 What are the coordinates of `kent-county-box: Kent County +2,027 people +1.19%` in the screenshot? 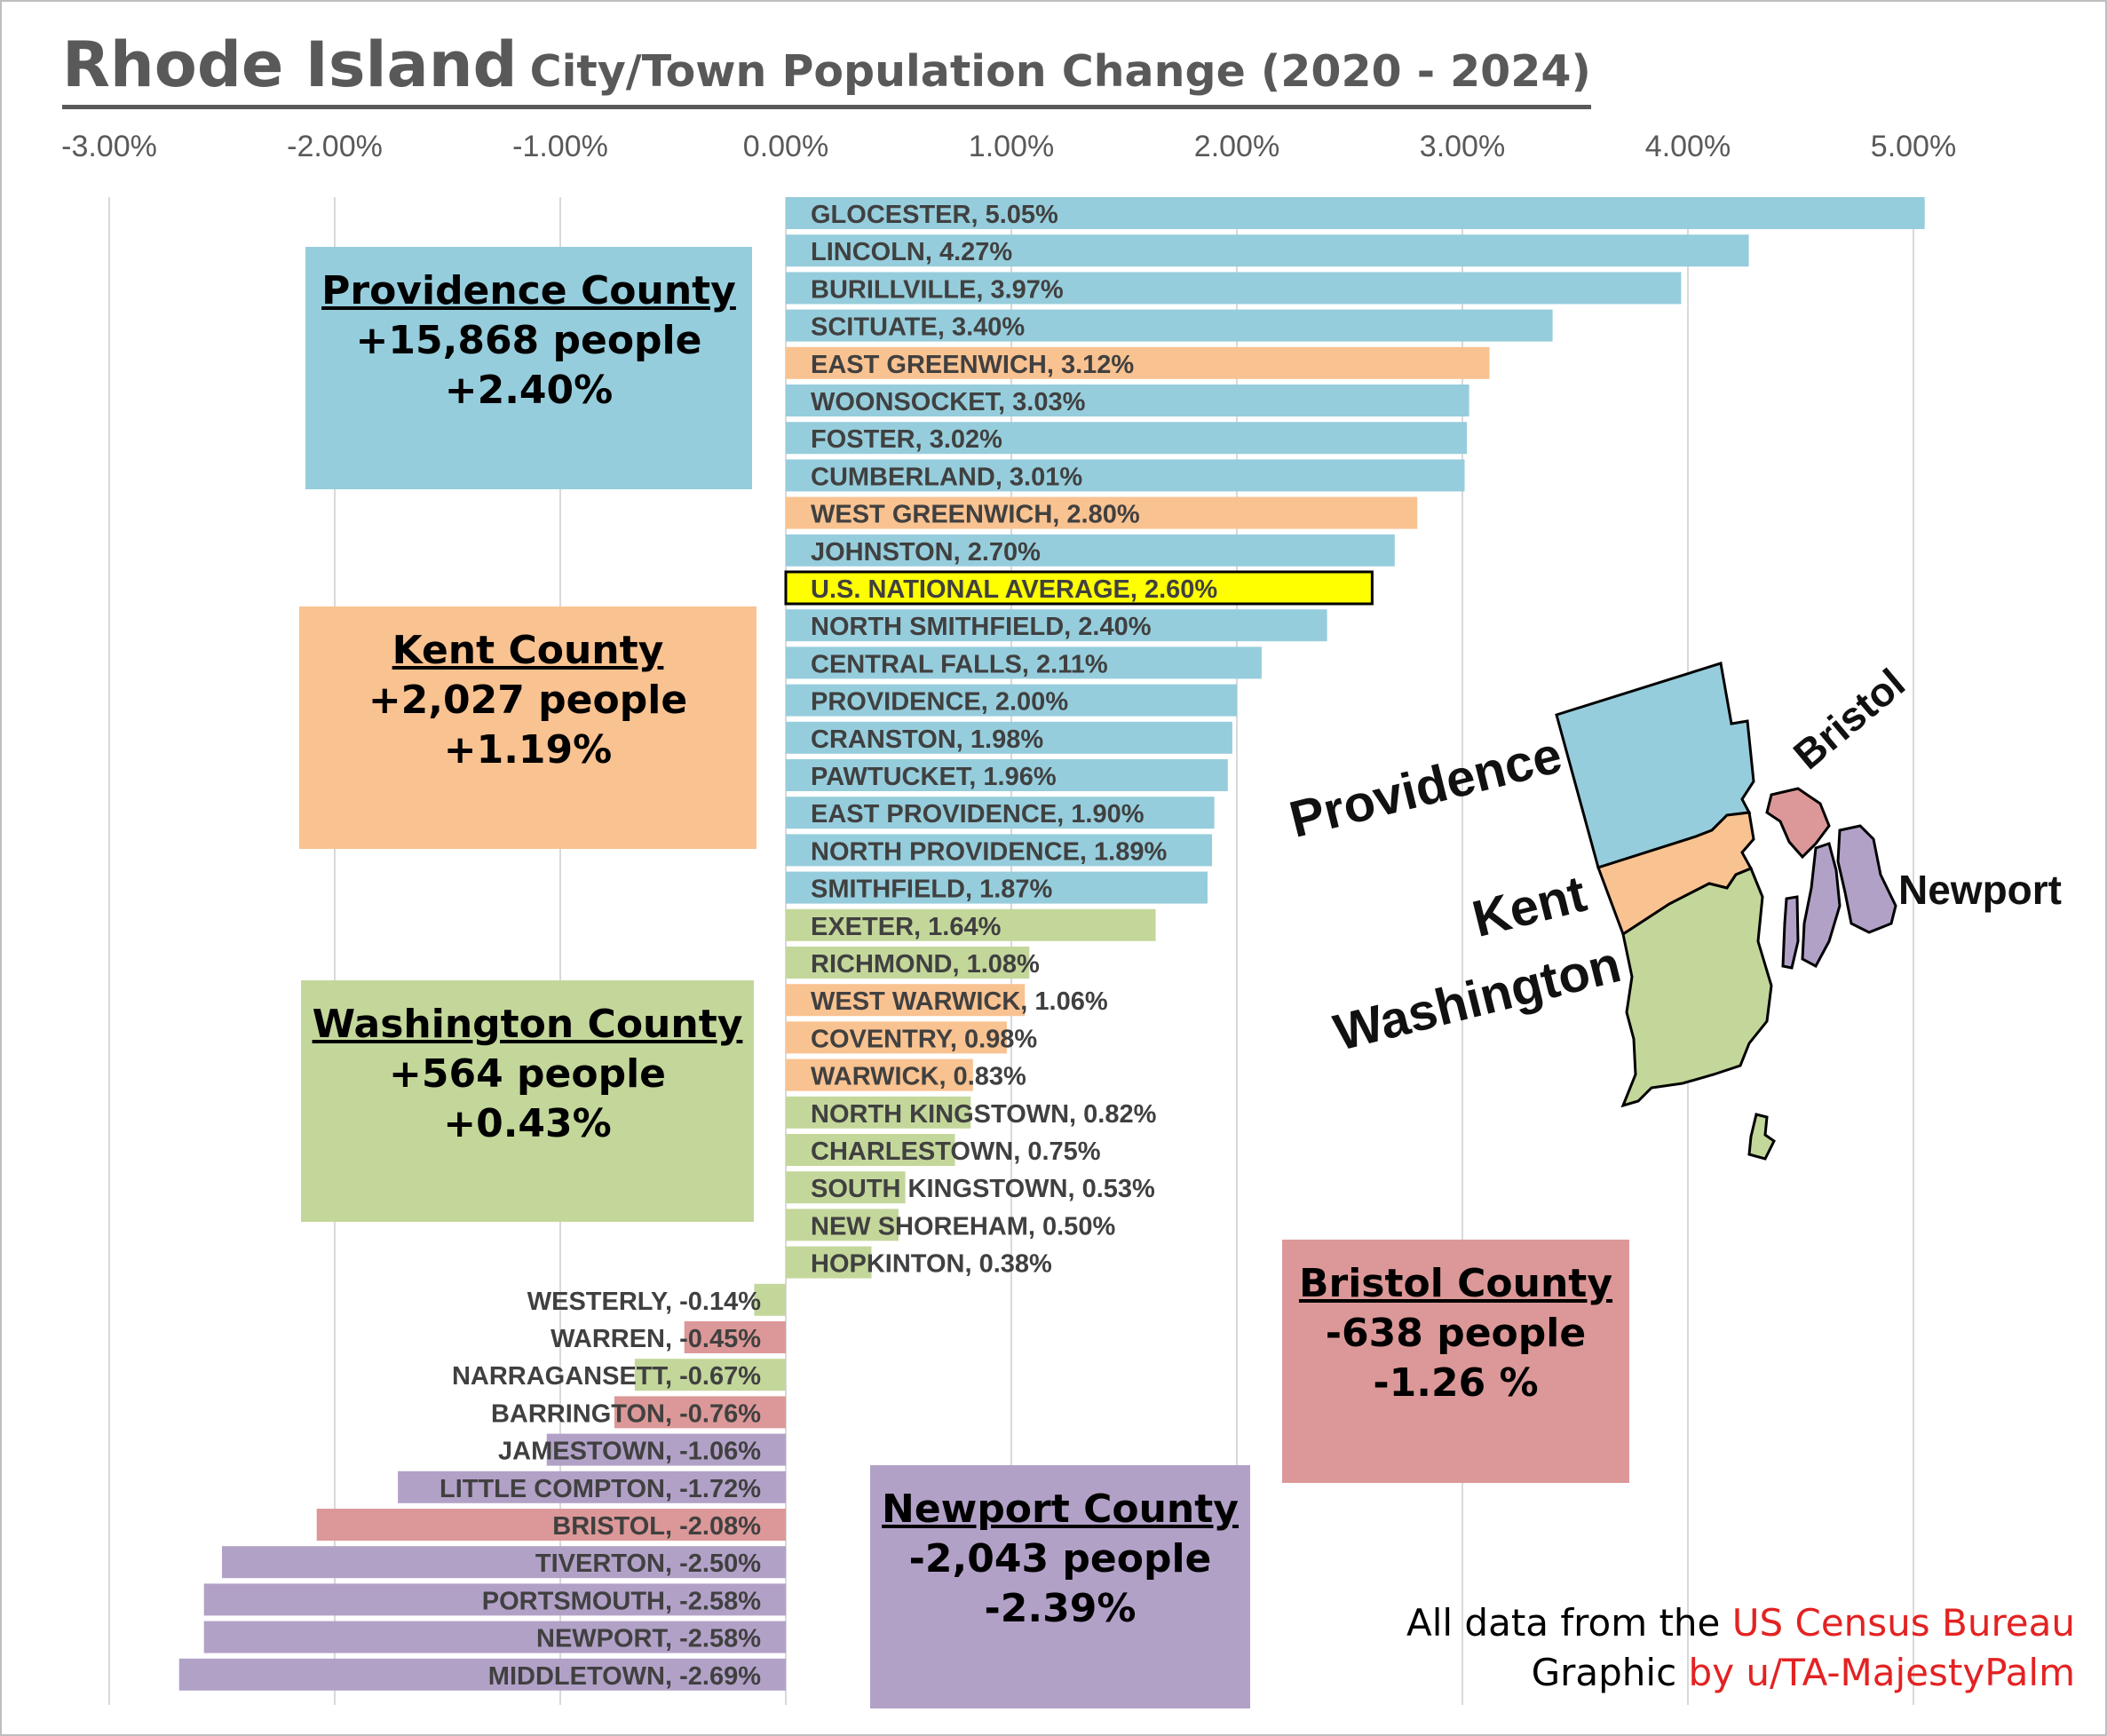 It's located at (527, 727).